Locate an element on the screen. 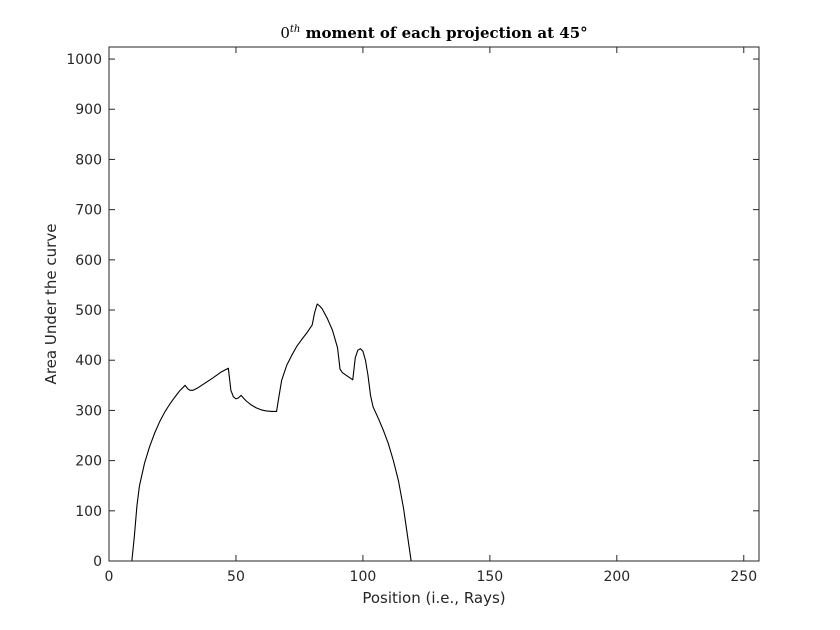 The width and height of the screenshot is (840, 630). title-rest: moment of each projection at 45° is located at coordinates (443, 33).